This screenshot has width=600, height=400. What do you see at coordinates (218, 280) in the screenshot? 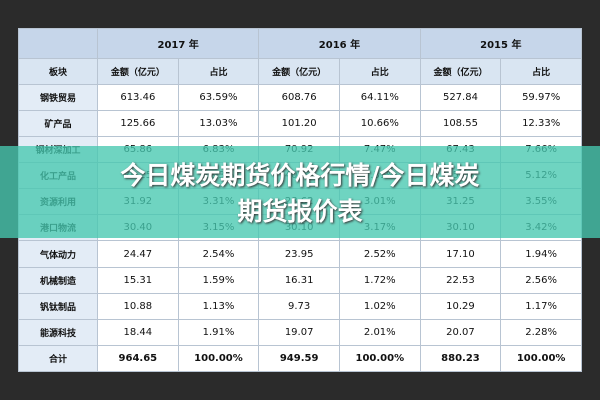
I see `cell: 1.59%` at bounding box center [218, 280].